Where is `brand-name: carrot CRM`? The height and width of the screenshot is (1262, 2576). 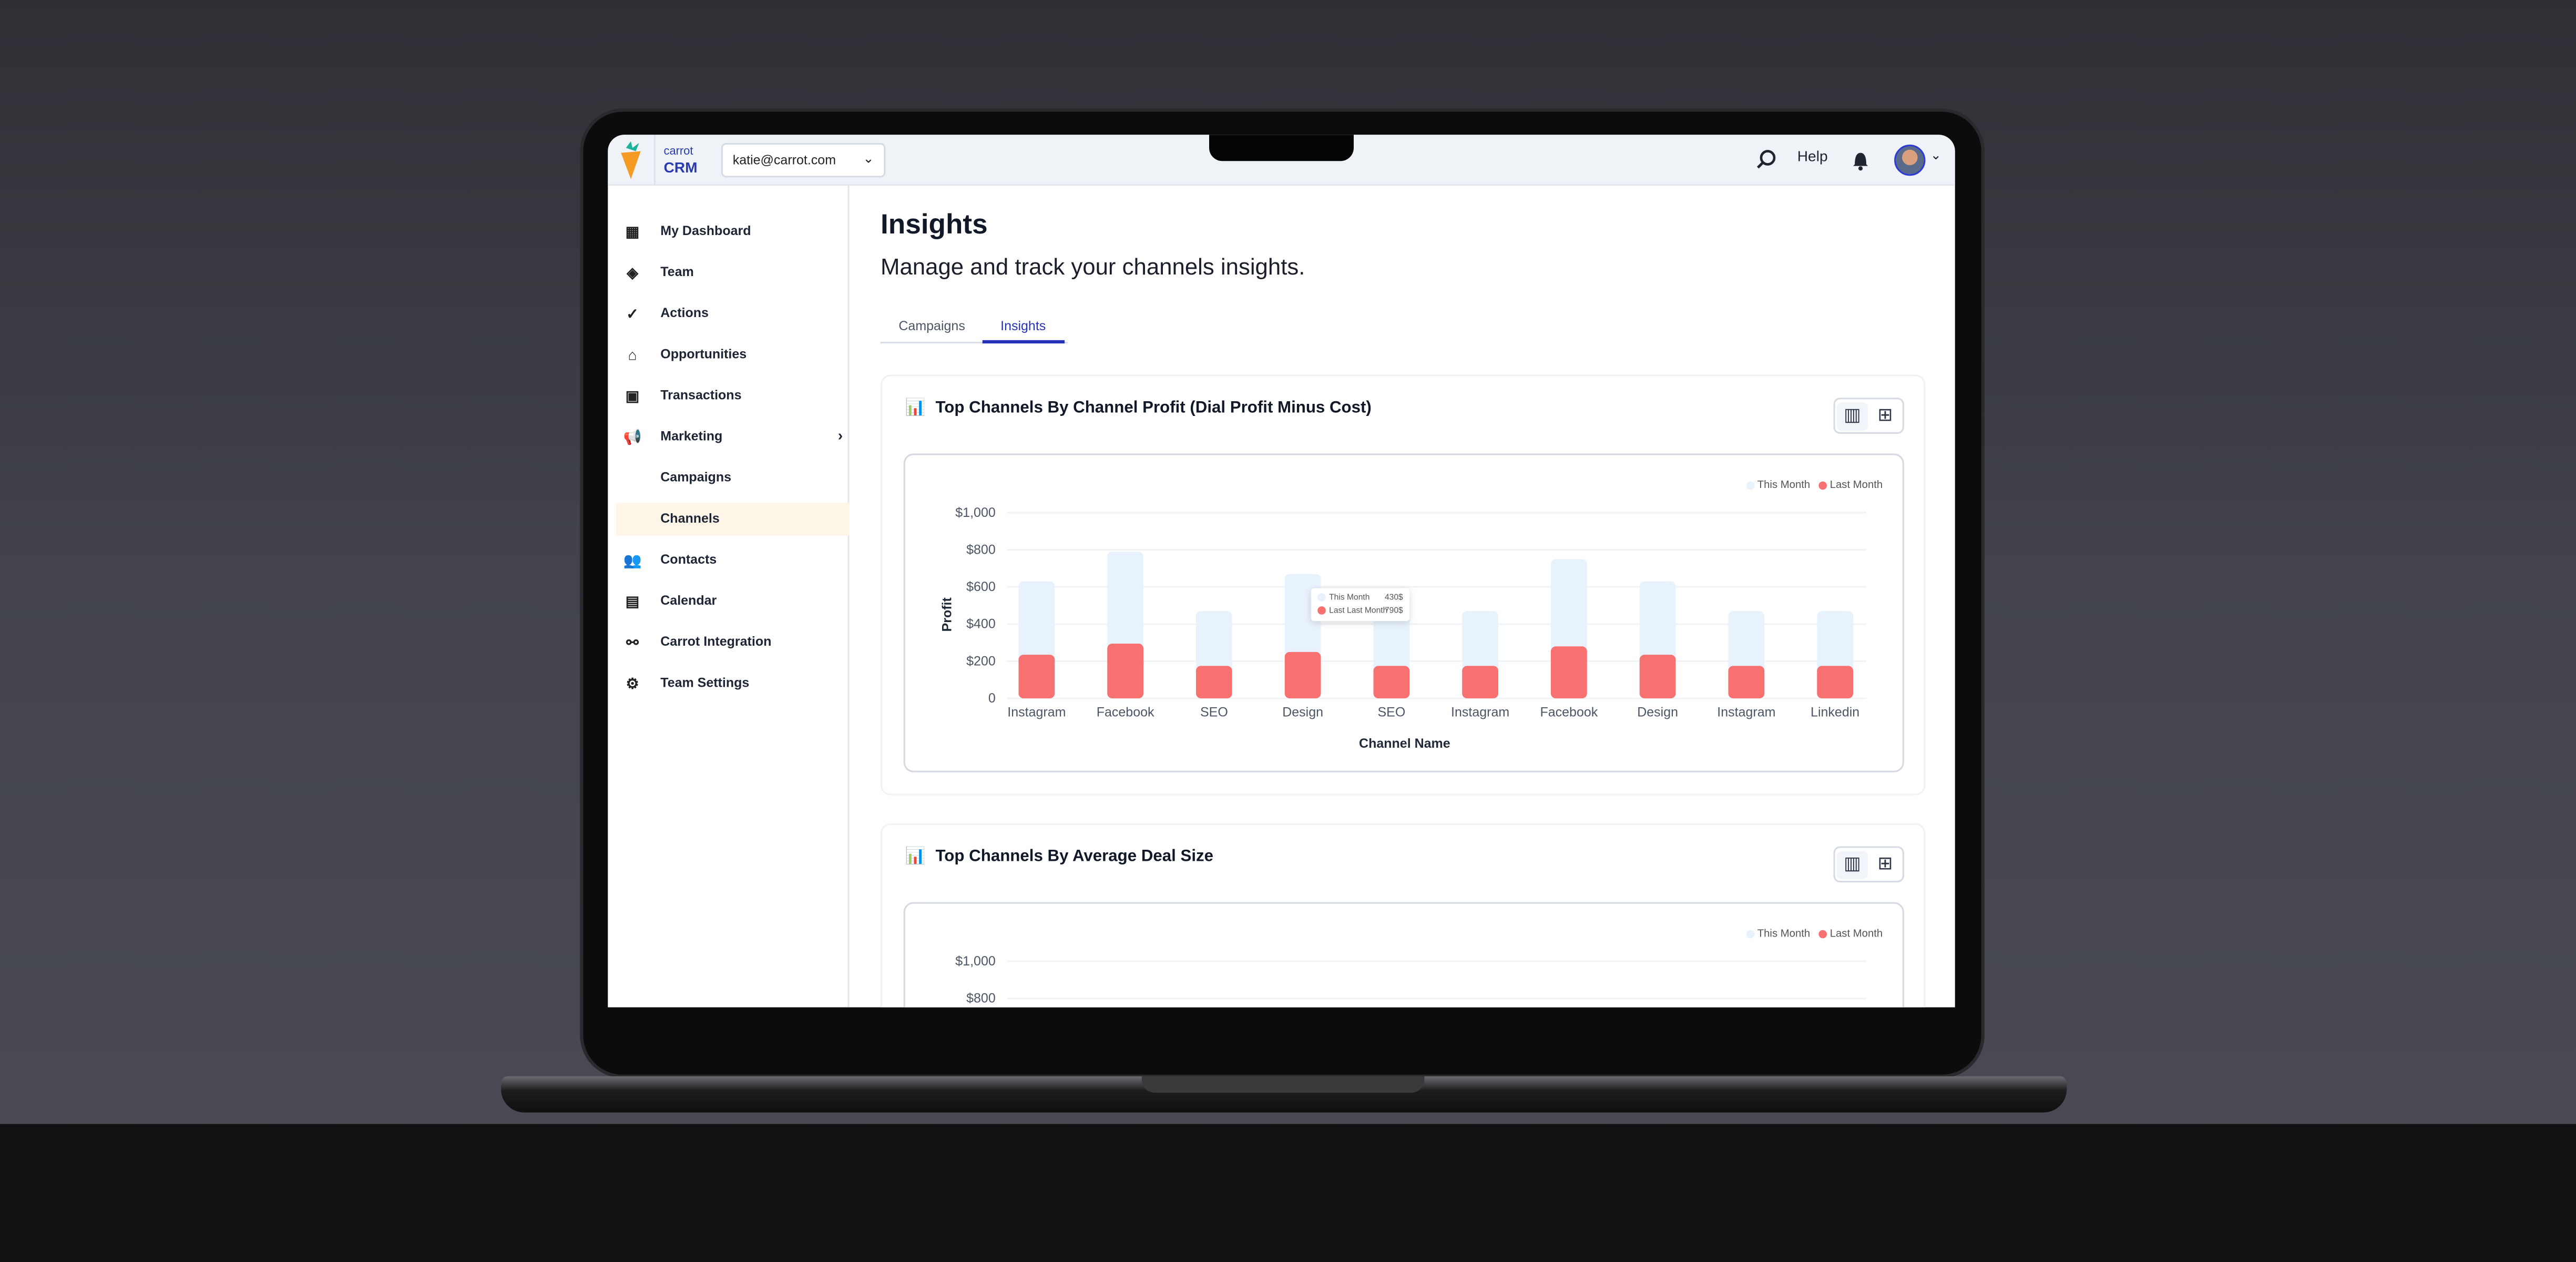
brand-name: carrot CRM is located at coordinates (680, 161).